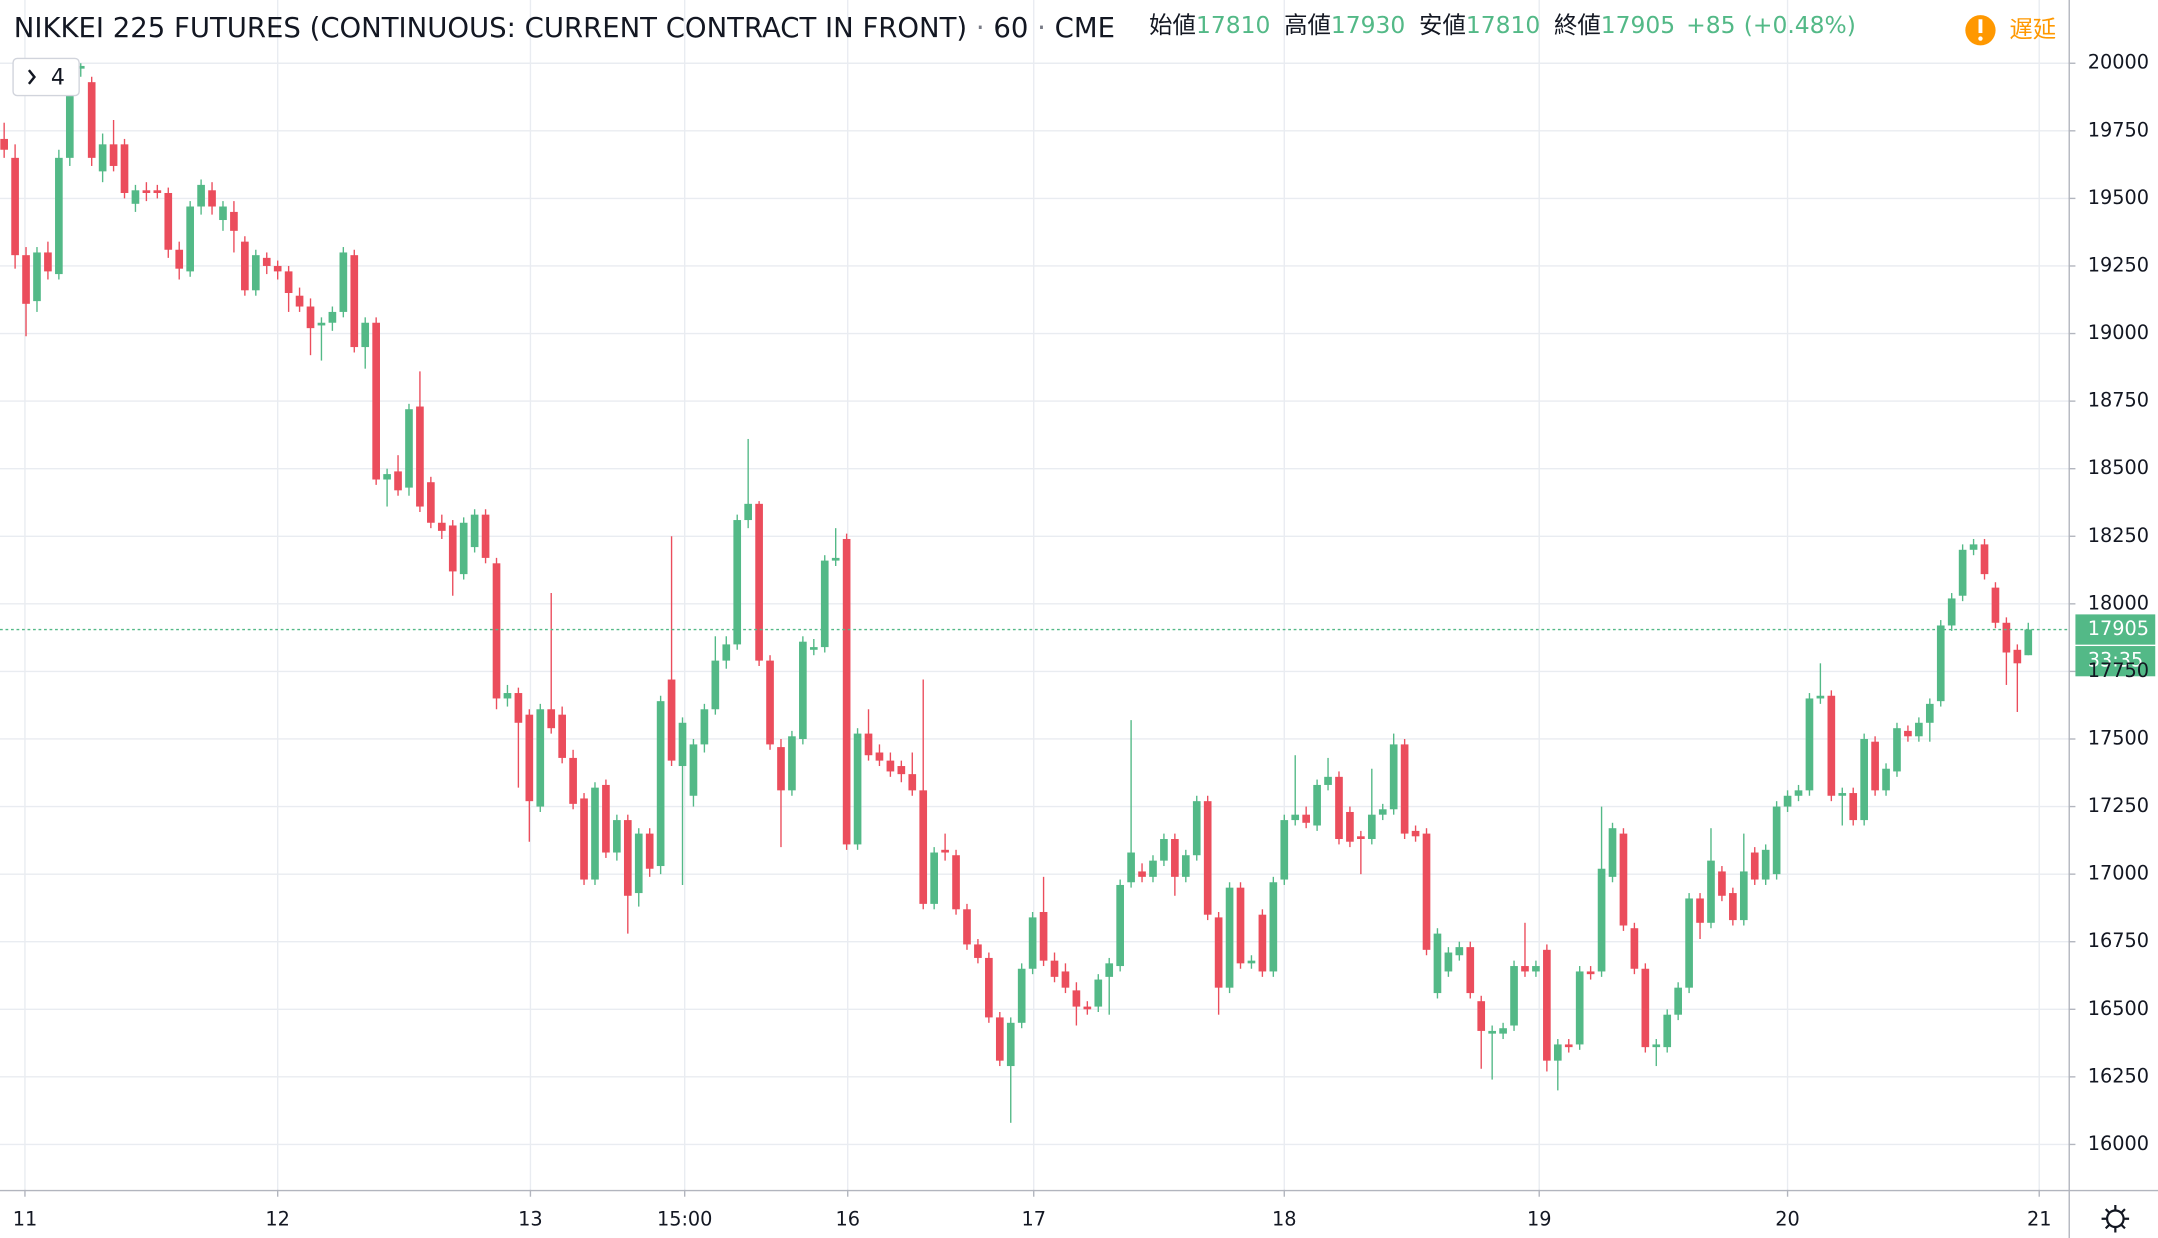 This screenshot has width=2158, height=1238. Describe the element at coordinates (684, 1219) in the screenshot. I see `x-tick-label: 15:00` at that location.